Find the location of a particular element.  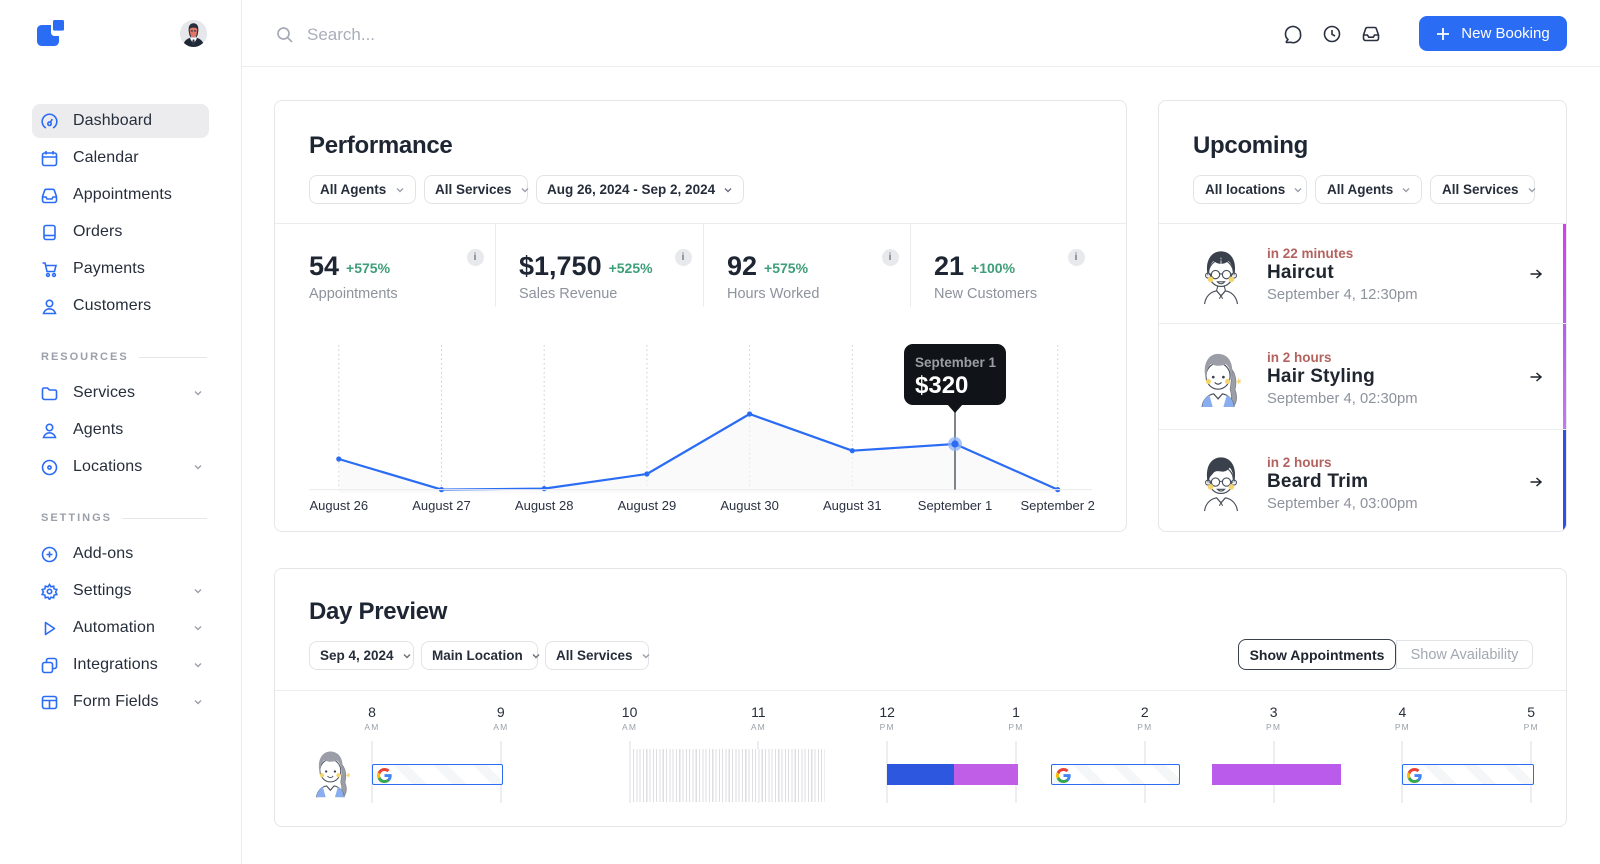

svg-text: August 31 is located at coordinates (852, 505).